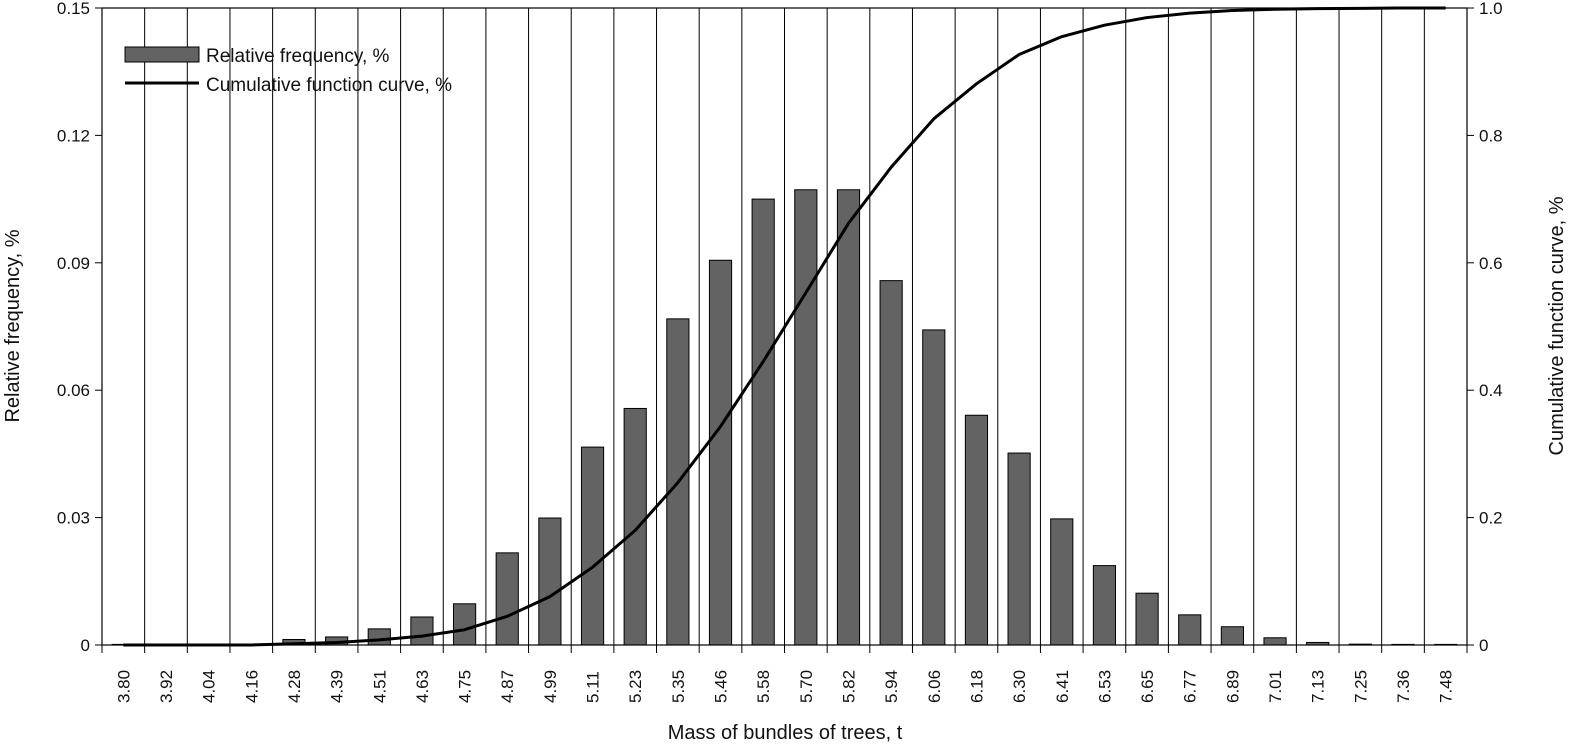 The image size is (1582, 755). Describe the element at coordinates (1275, 686) in the screenshot. I see `x-tick-label: 7.01` at that location.